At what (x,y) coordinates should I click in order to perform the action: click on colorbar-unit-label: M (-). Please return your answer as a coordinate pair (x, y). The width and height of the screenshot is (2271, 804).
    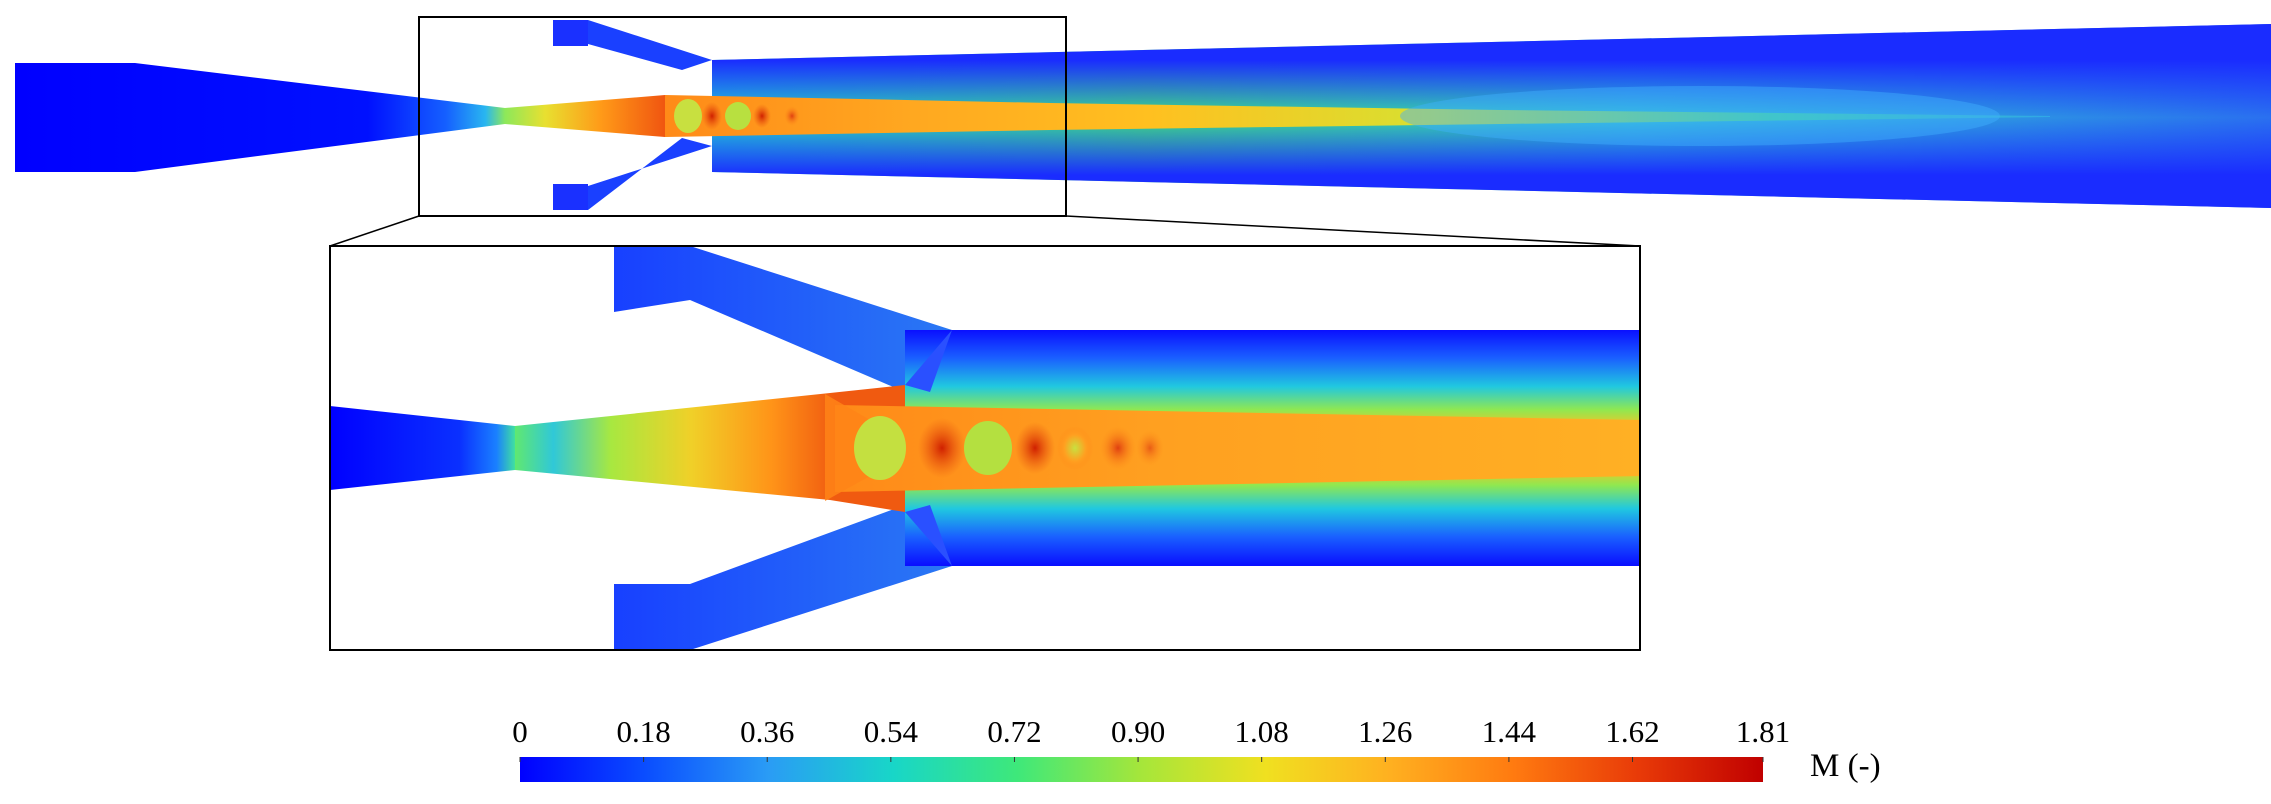
    Looking at the image, I should click on (1845, 766).